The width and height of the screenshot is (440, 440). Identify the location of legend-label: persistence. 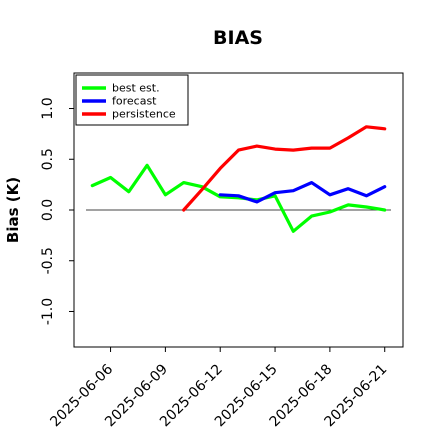
(144, 114).